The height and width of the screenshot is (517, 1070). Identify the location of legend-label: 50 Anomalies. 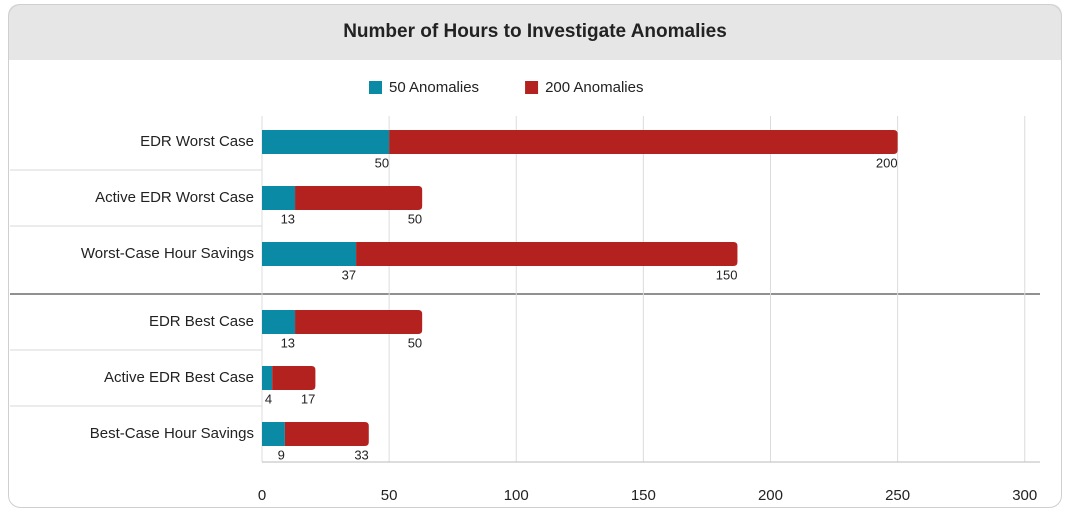
(434, 87).